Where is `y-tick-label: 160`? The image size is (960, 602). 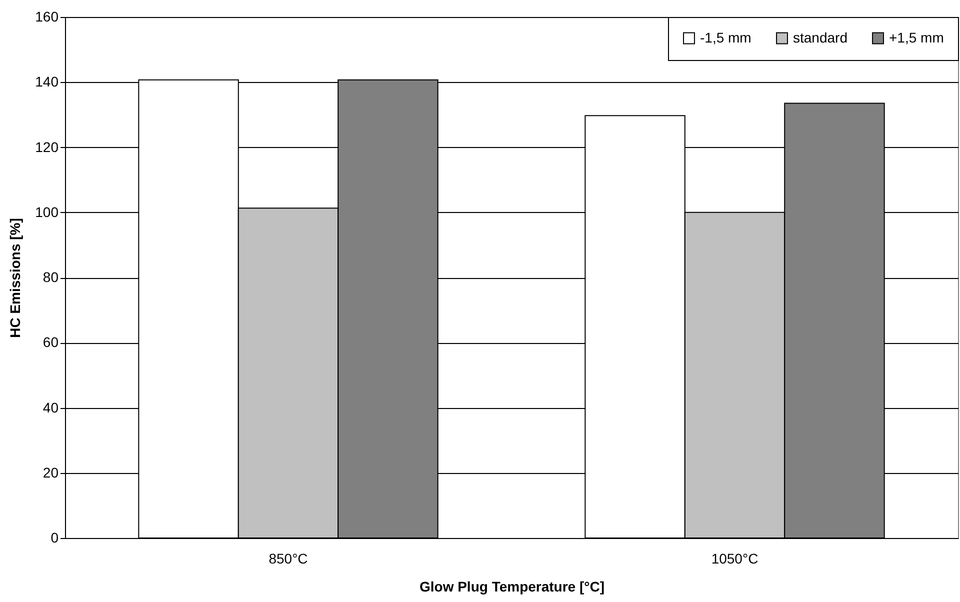
y-tick-label: 160 is located at coordinates (47, 16).